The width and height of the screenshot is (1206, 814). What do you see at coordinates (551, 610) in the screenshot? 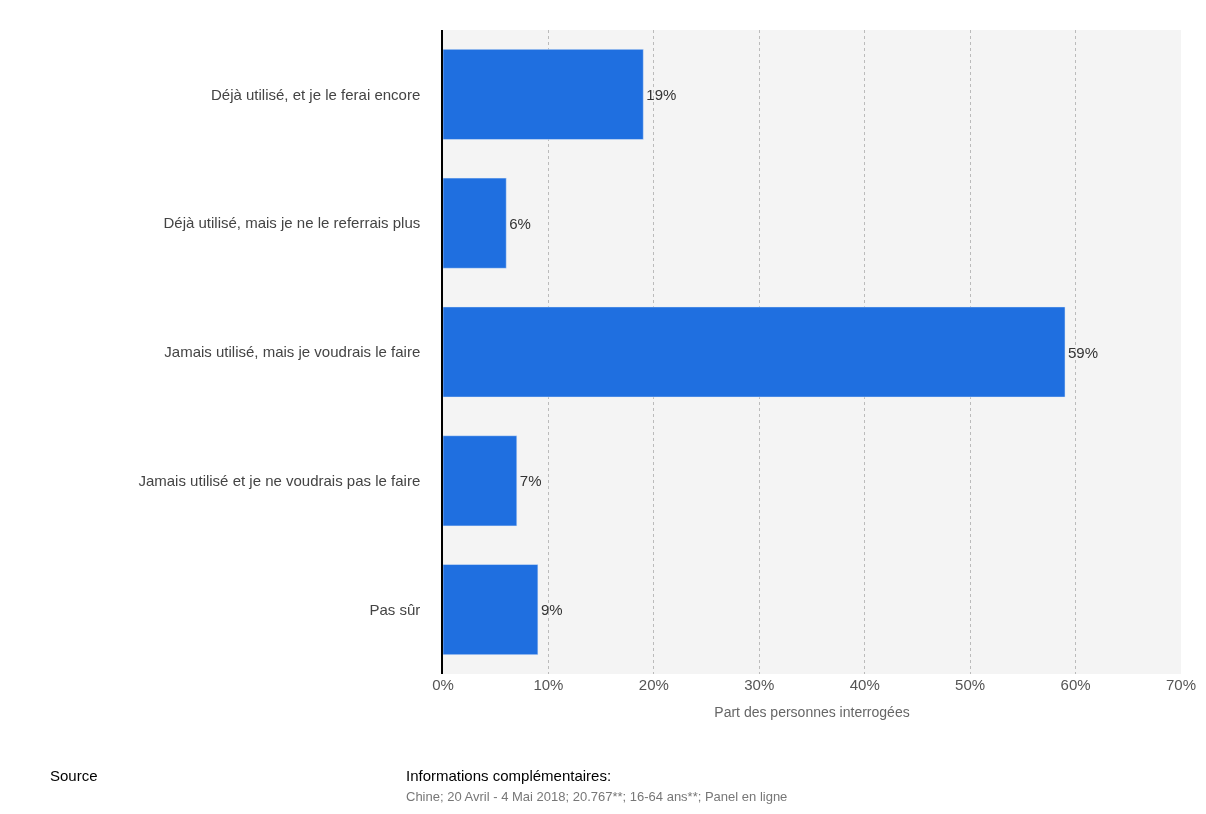
I see `data-label: 9%` at bounding box center [551, 610].